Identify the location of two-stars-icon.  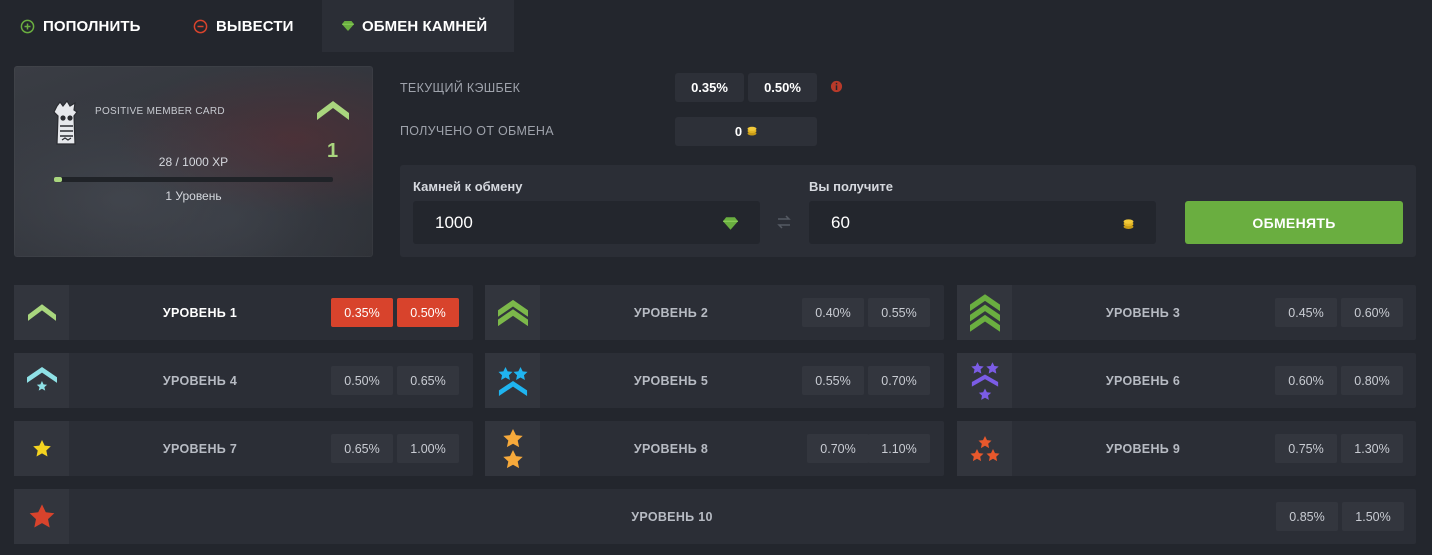
(512, 448).